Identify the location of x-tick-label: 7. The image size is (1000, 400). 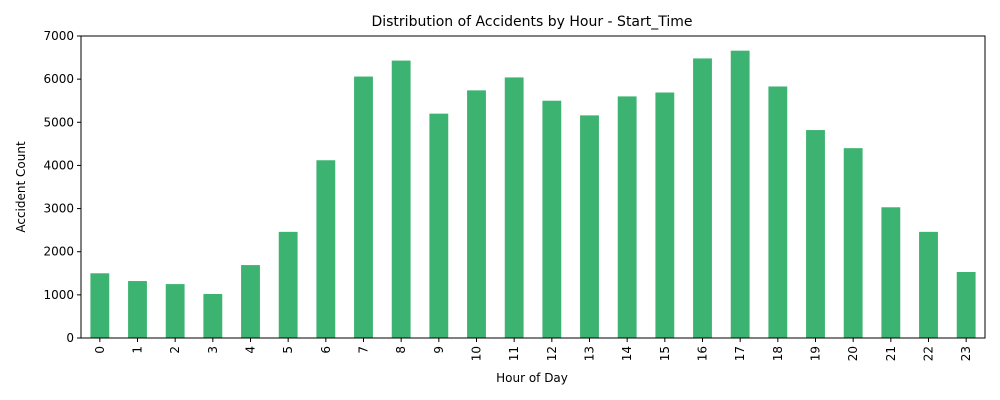
(364, 350).